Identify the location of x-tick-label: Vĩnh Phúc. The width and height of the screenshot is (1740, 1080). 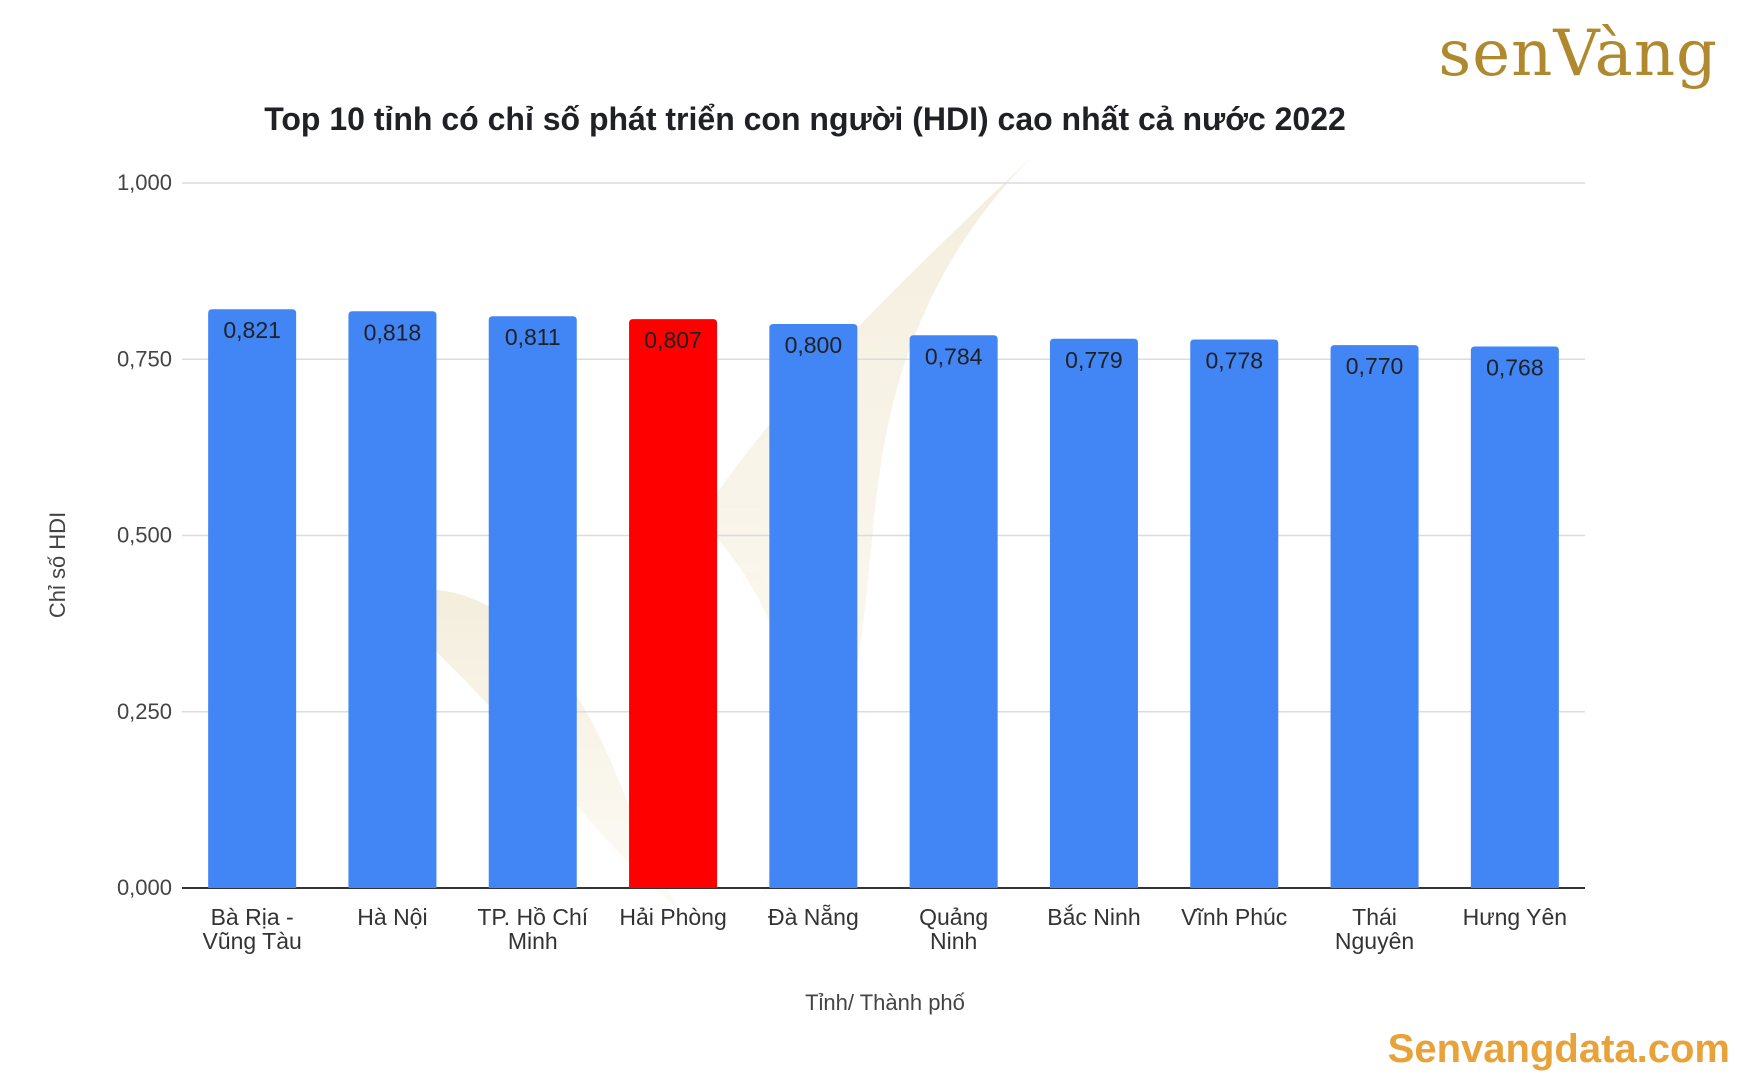
(1234, 917).